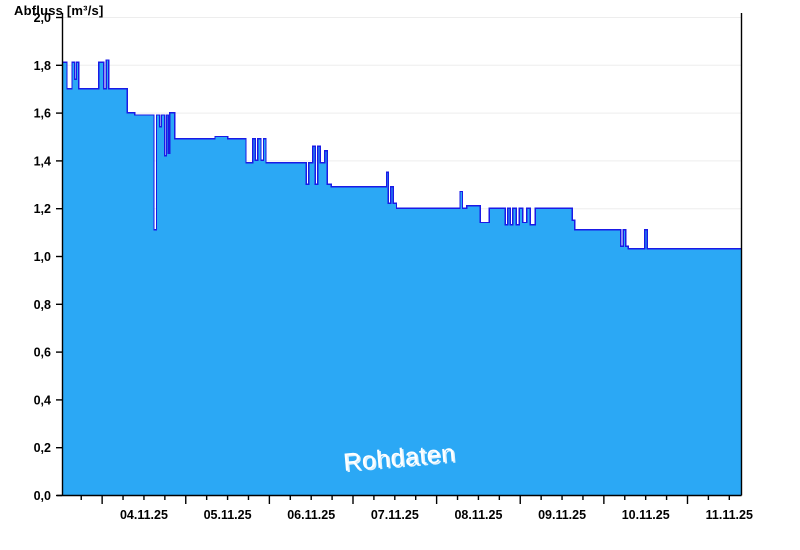 Image resolution: width=800 pixels, height=550 pixels. Describe the element at coordinates (59, 10) in the screenshot. I see `y-axis-title: Abfluss [m³/s]` at that location.